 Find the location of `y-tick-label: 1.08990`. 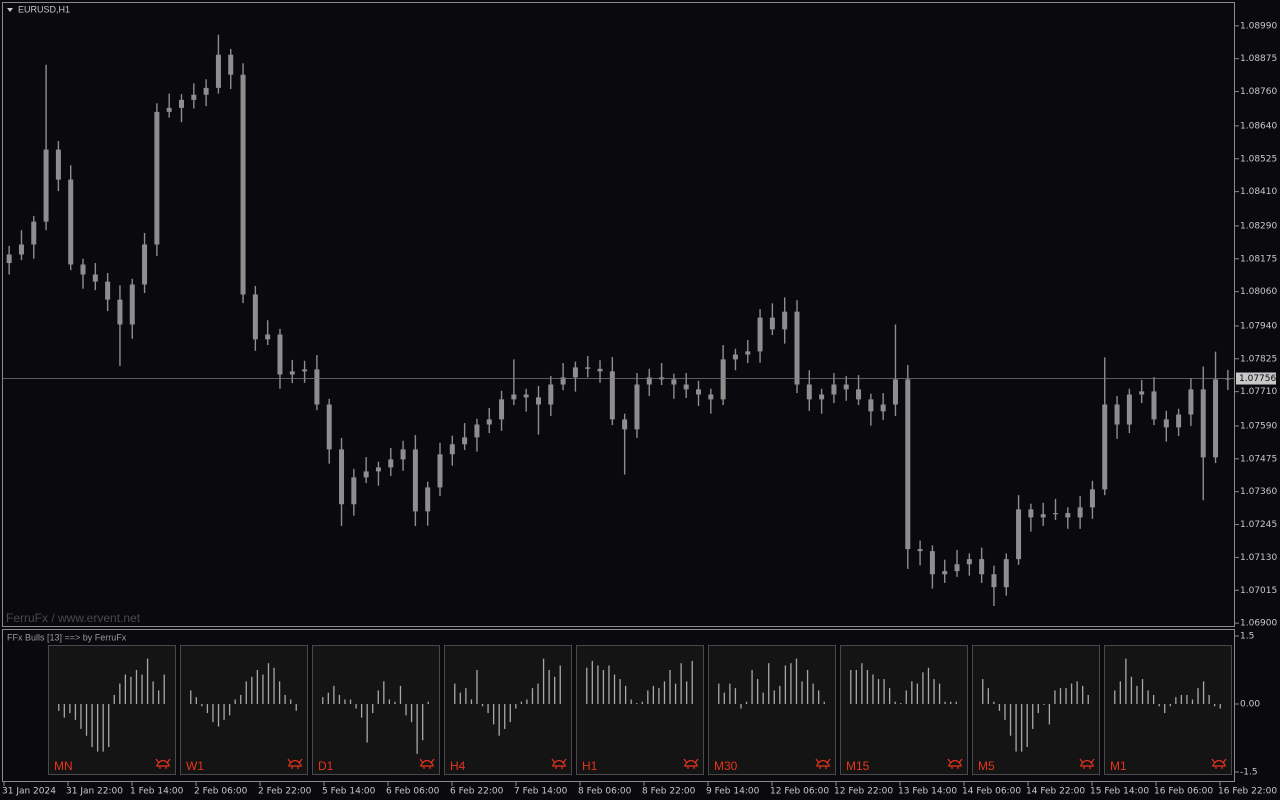

y-tick-label: 1.08990 is located at coordinates (1258, 26).